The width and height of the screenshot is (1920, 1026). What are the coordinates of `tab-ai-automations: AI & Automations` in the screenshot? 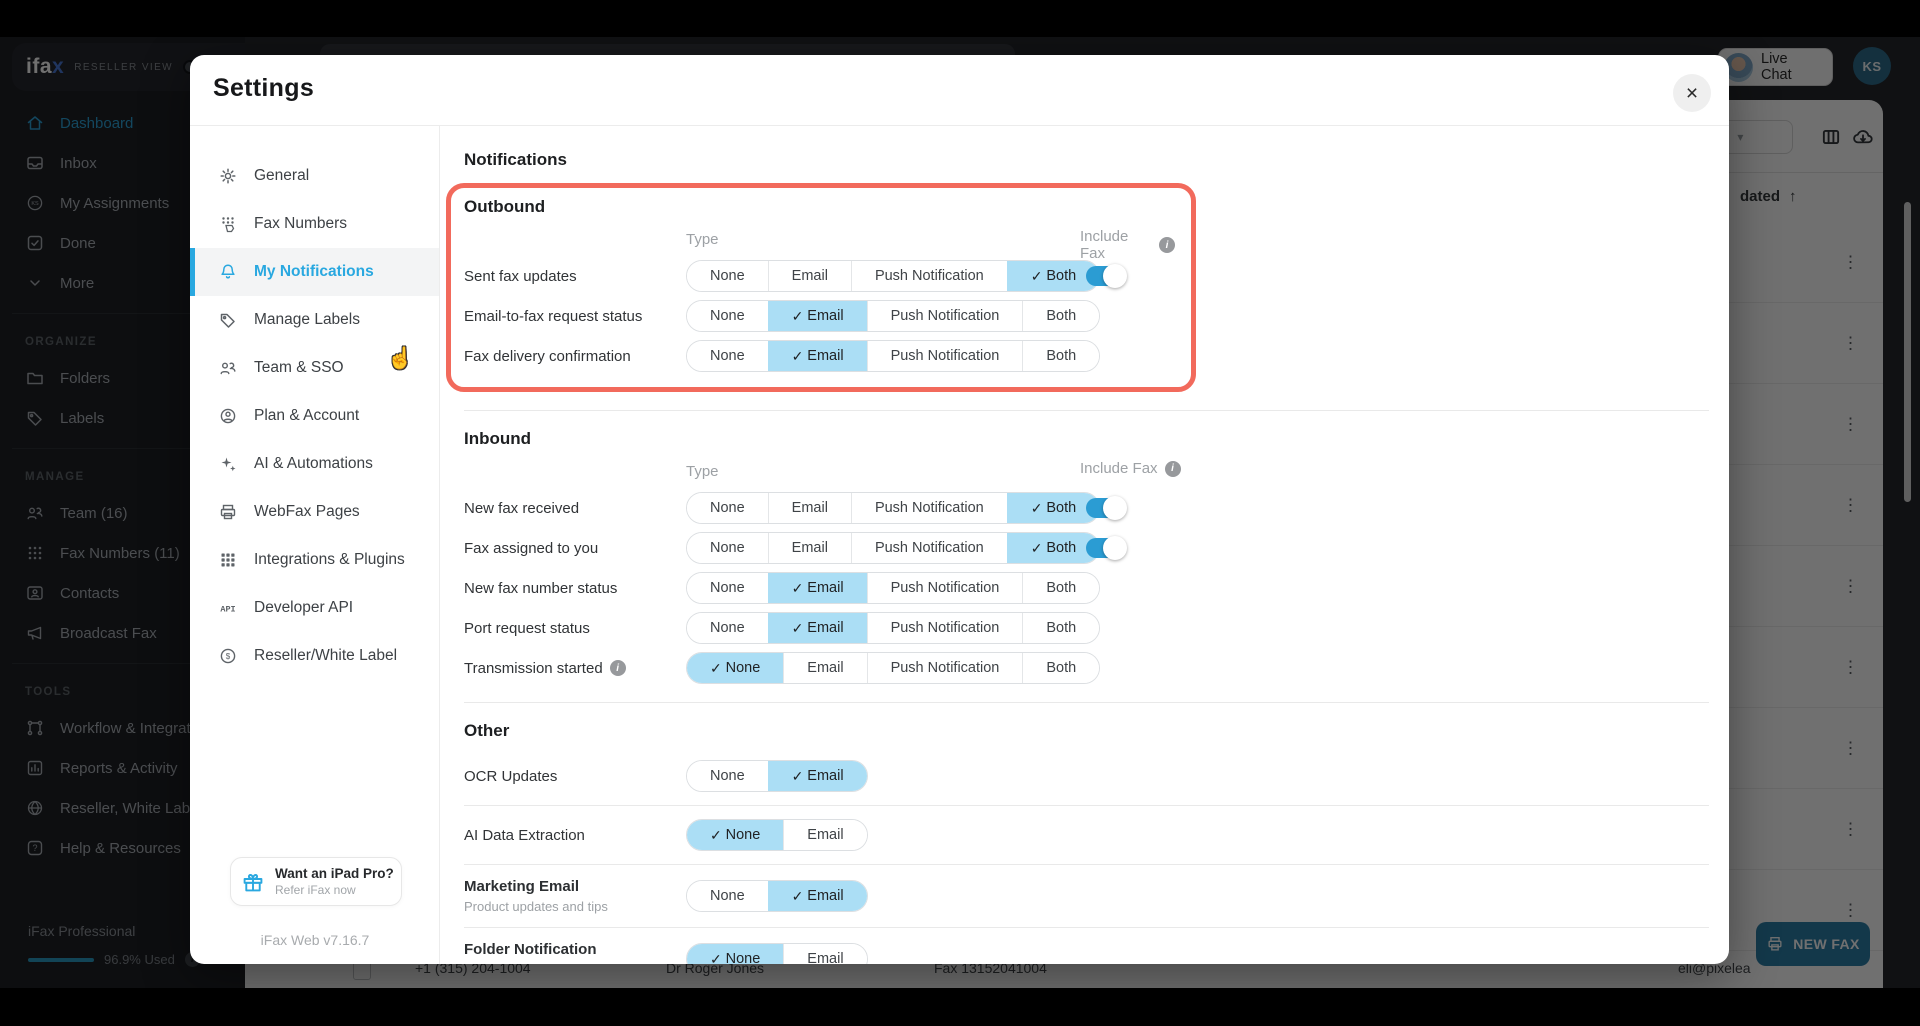 It's located at (314, 464).